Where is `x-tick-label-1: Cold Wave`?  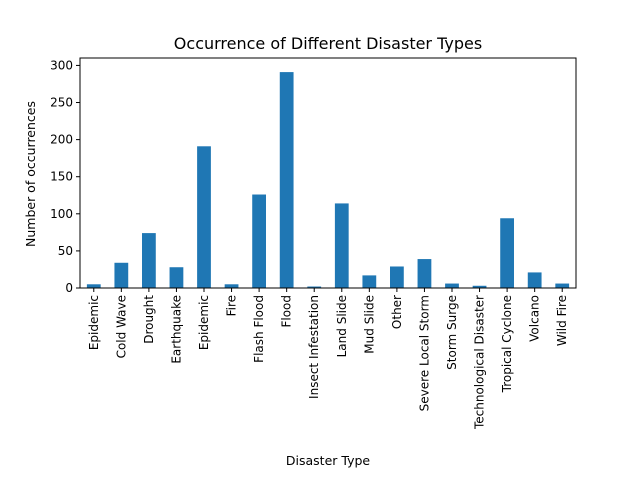
x-tick-label-1: Cold Wave is located at coordinates (121, 326).